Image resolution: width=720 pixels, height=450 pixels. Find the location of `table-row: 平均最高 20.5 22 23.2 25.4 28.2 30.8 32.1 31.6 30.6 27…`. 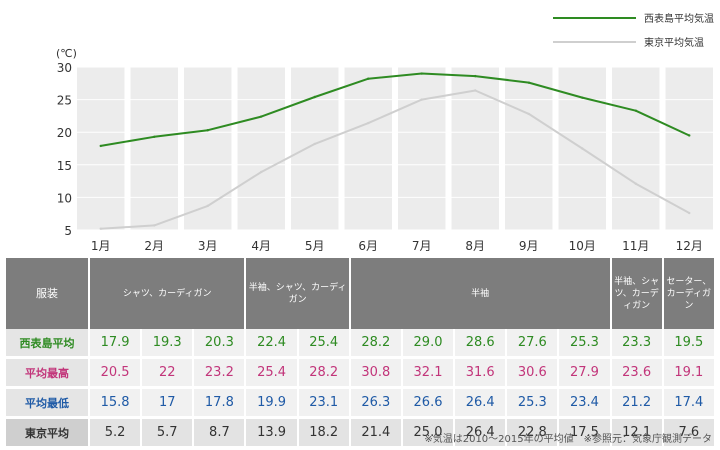

table-row: 平均最高 20.5 22 23.2 25.4 28.2 30.8 32.1 31.6 30.6 27… is located at coordinates (360, 374).